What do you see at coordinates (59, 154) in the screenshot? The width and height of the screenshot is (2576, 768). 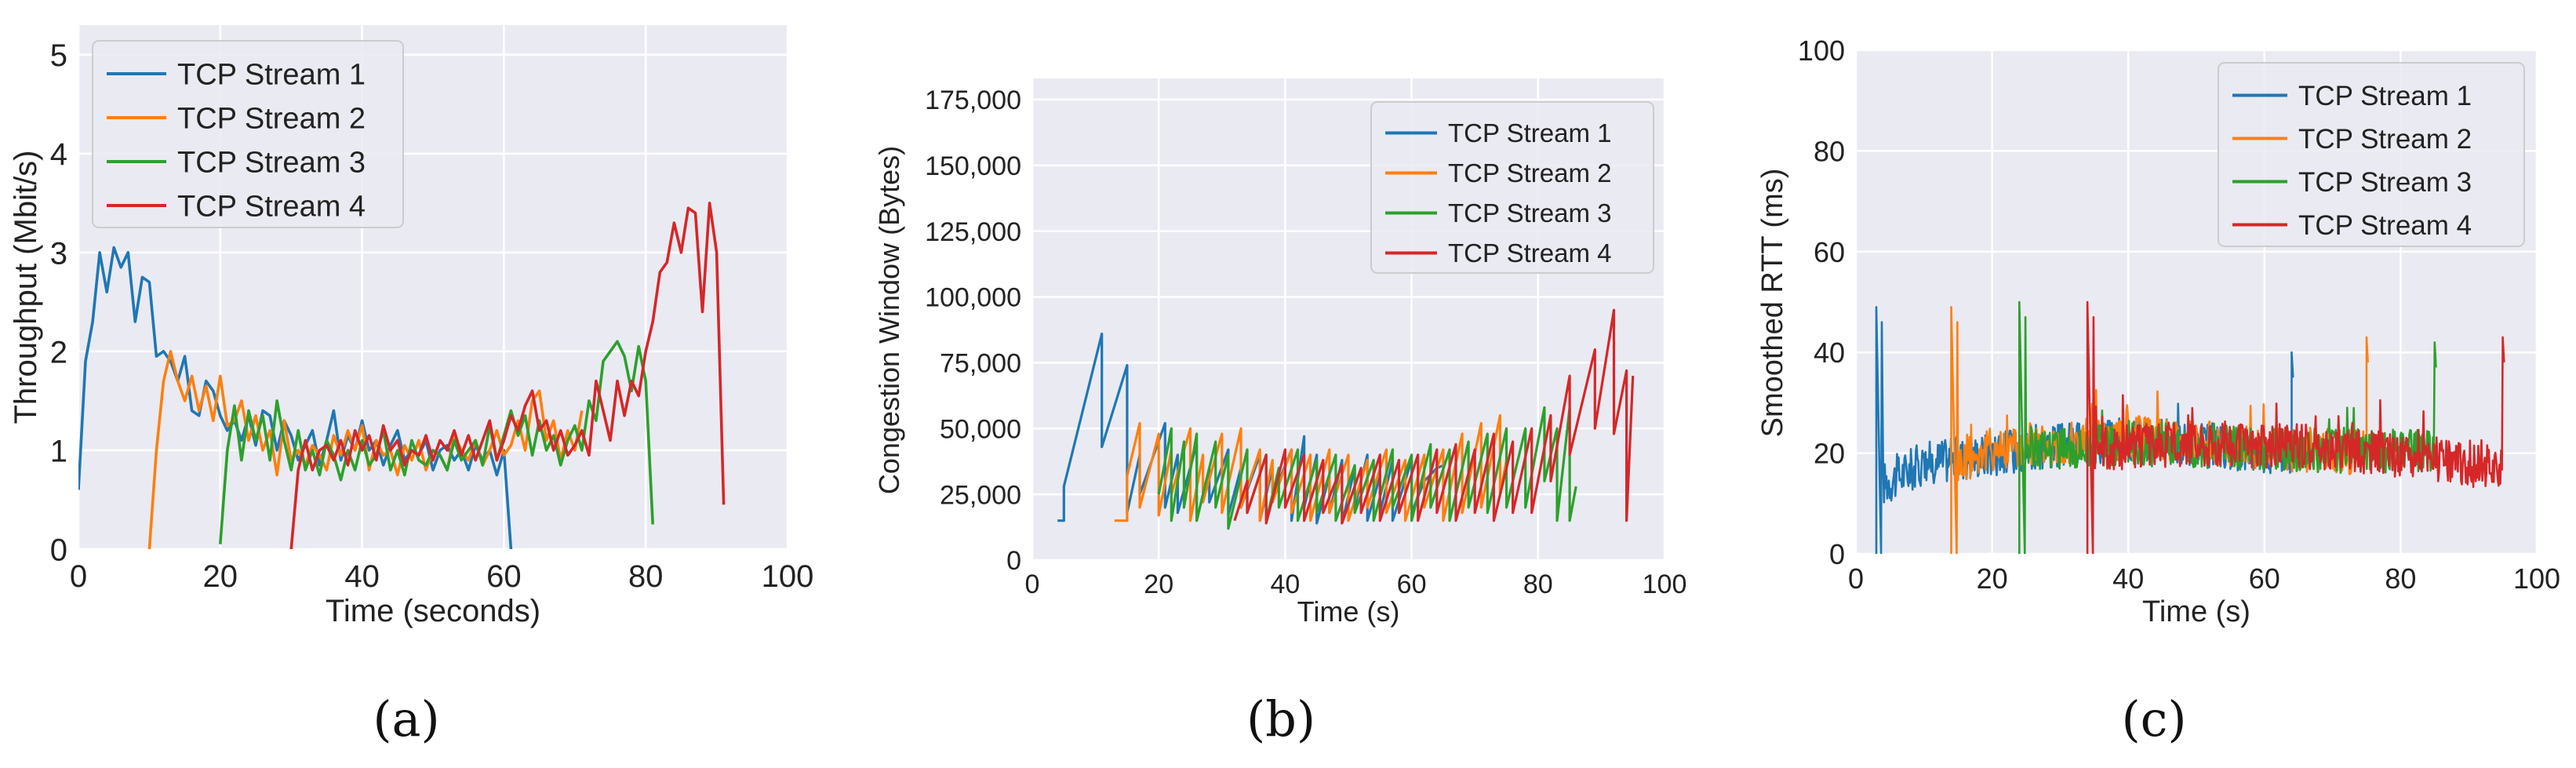 I see `y-tick-label: 4` at bounding box center [59, 154].